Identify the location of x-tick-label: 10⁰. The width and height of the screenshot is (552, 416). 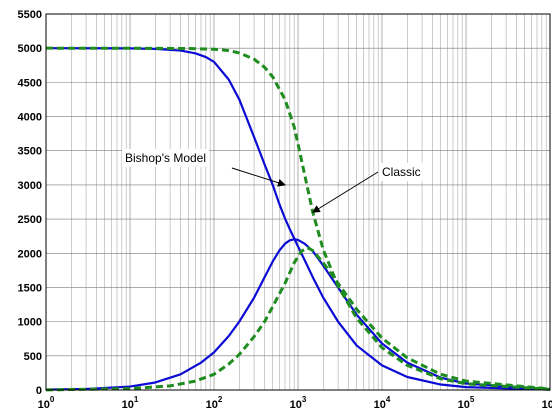
(46, 403).